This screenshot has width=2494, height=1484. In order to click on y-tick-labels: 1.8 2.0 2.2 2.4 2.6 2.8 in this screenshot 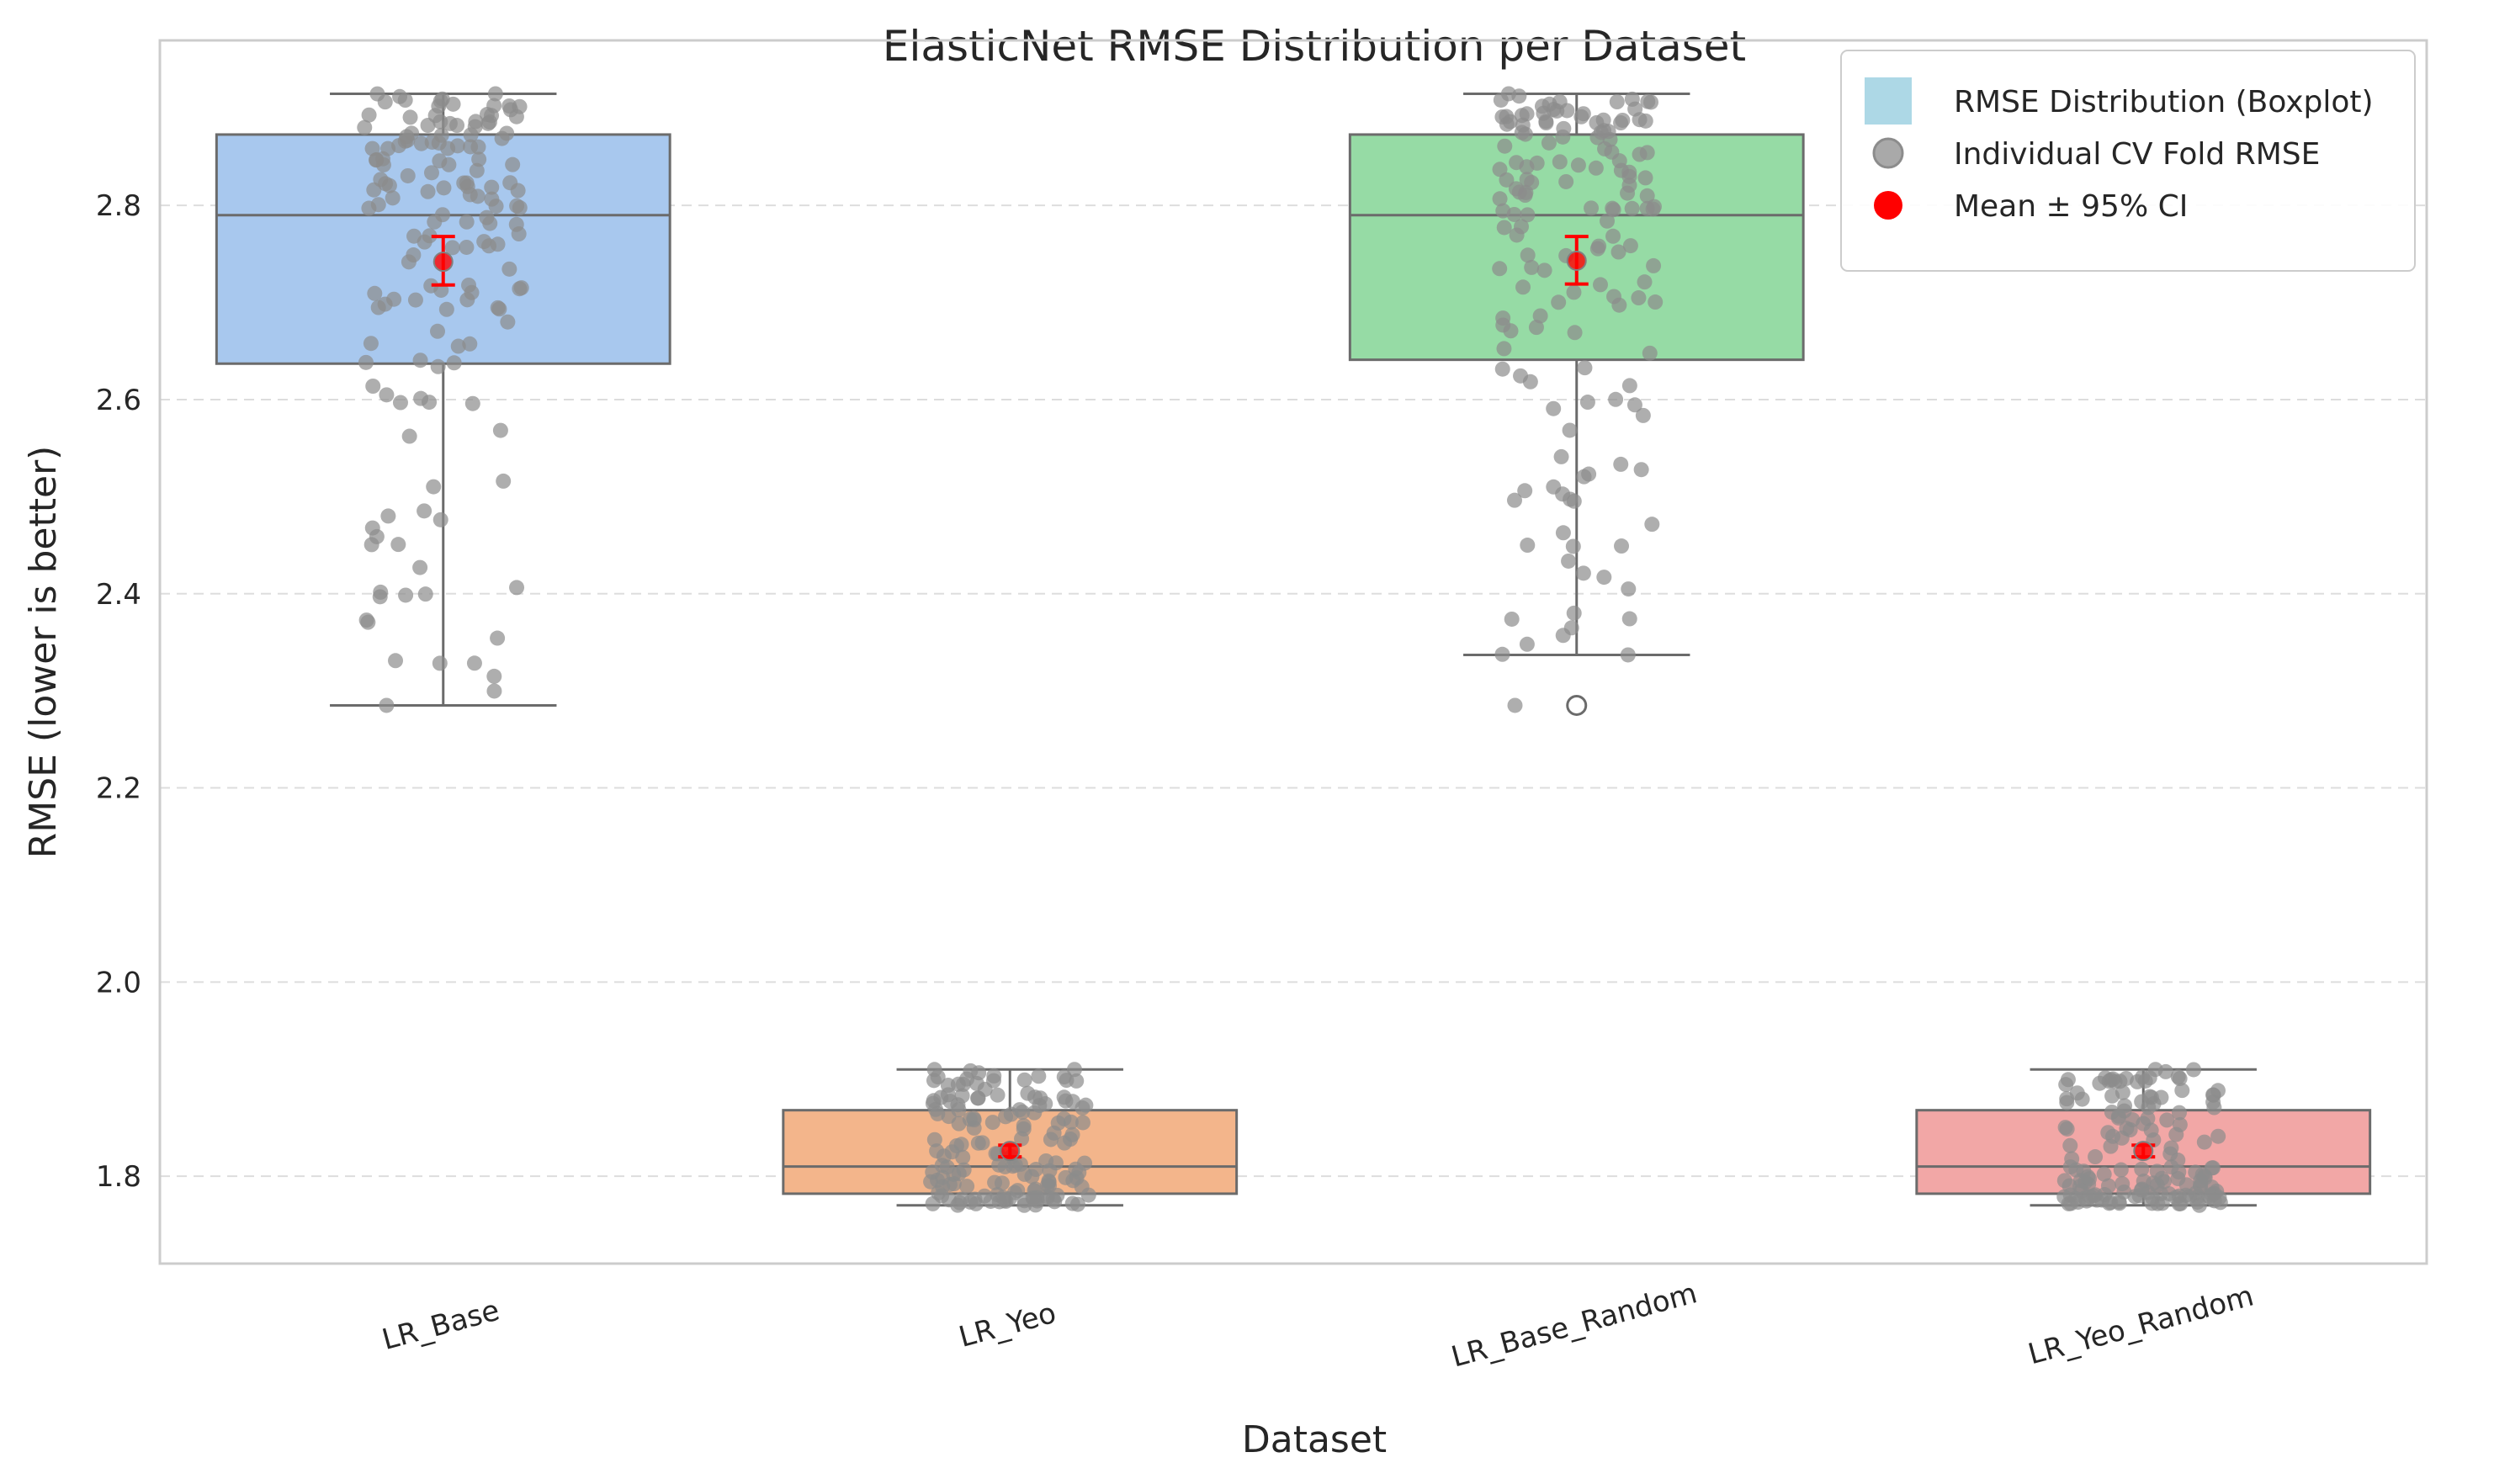, I will do `click(118, 691)`.